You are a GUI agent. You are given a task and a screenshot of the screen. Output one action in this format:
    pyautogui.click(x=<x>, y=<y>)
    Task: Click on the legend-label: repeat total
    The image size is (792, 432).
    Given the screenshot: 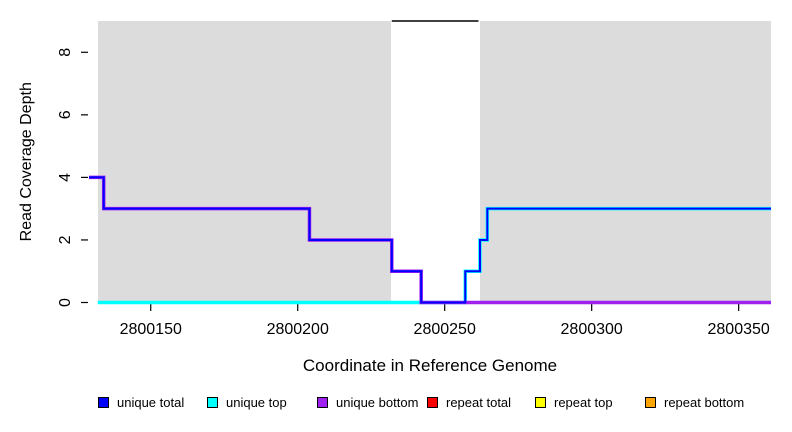 What is the action you would take?
    pyautogui.click(x=479, y=402)
    